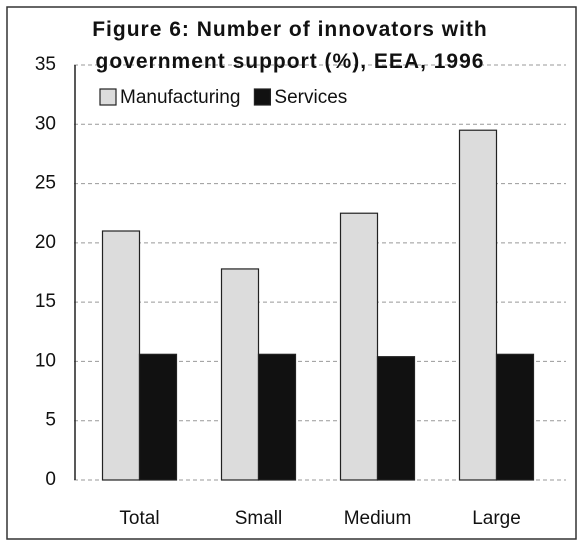 This screenshot has width=584, height=545. What do you see at coordinates (50, 479) in the screenshot?
I see `y-tick-label: 0` at bounding box center [50, 479].